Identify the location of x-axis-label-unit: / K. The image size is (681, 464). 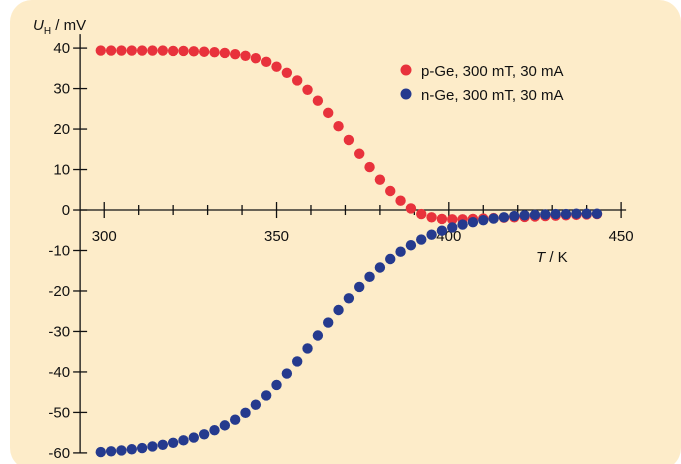
(556, 257).